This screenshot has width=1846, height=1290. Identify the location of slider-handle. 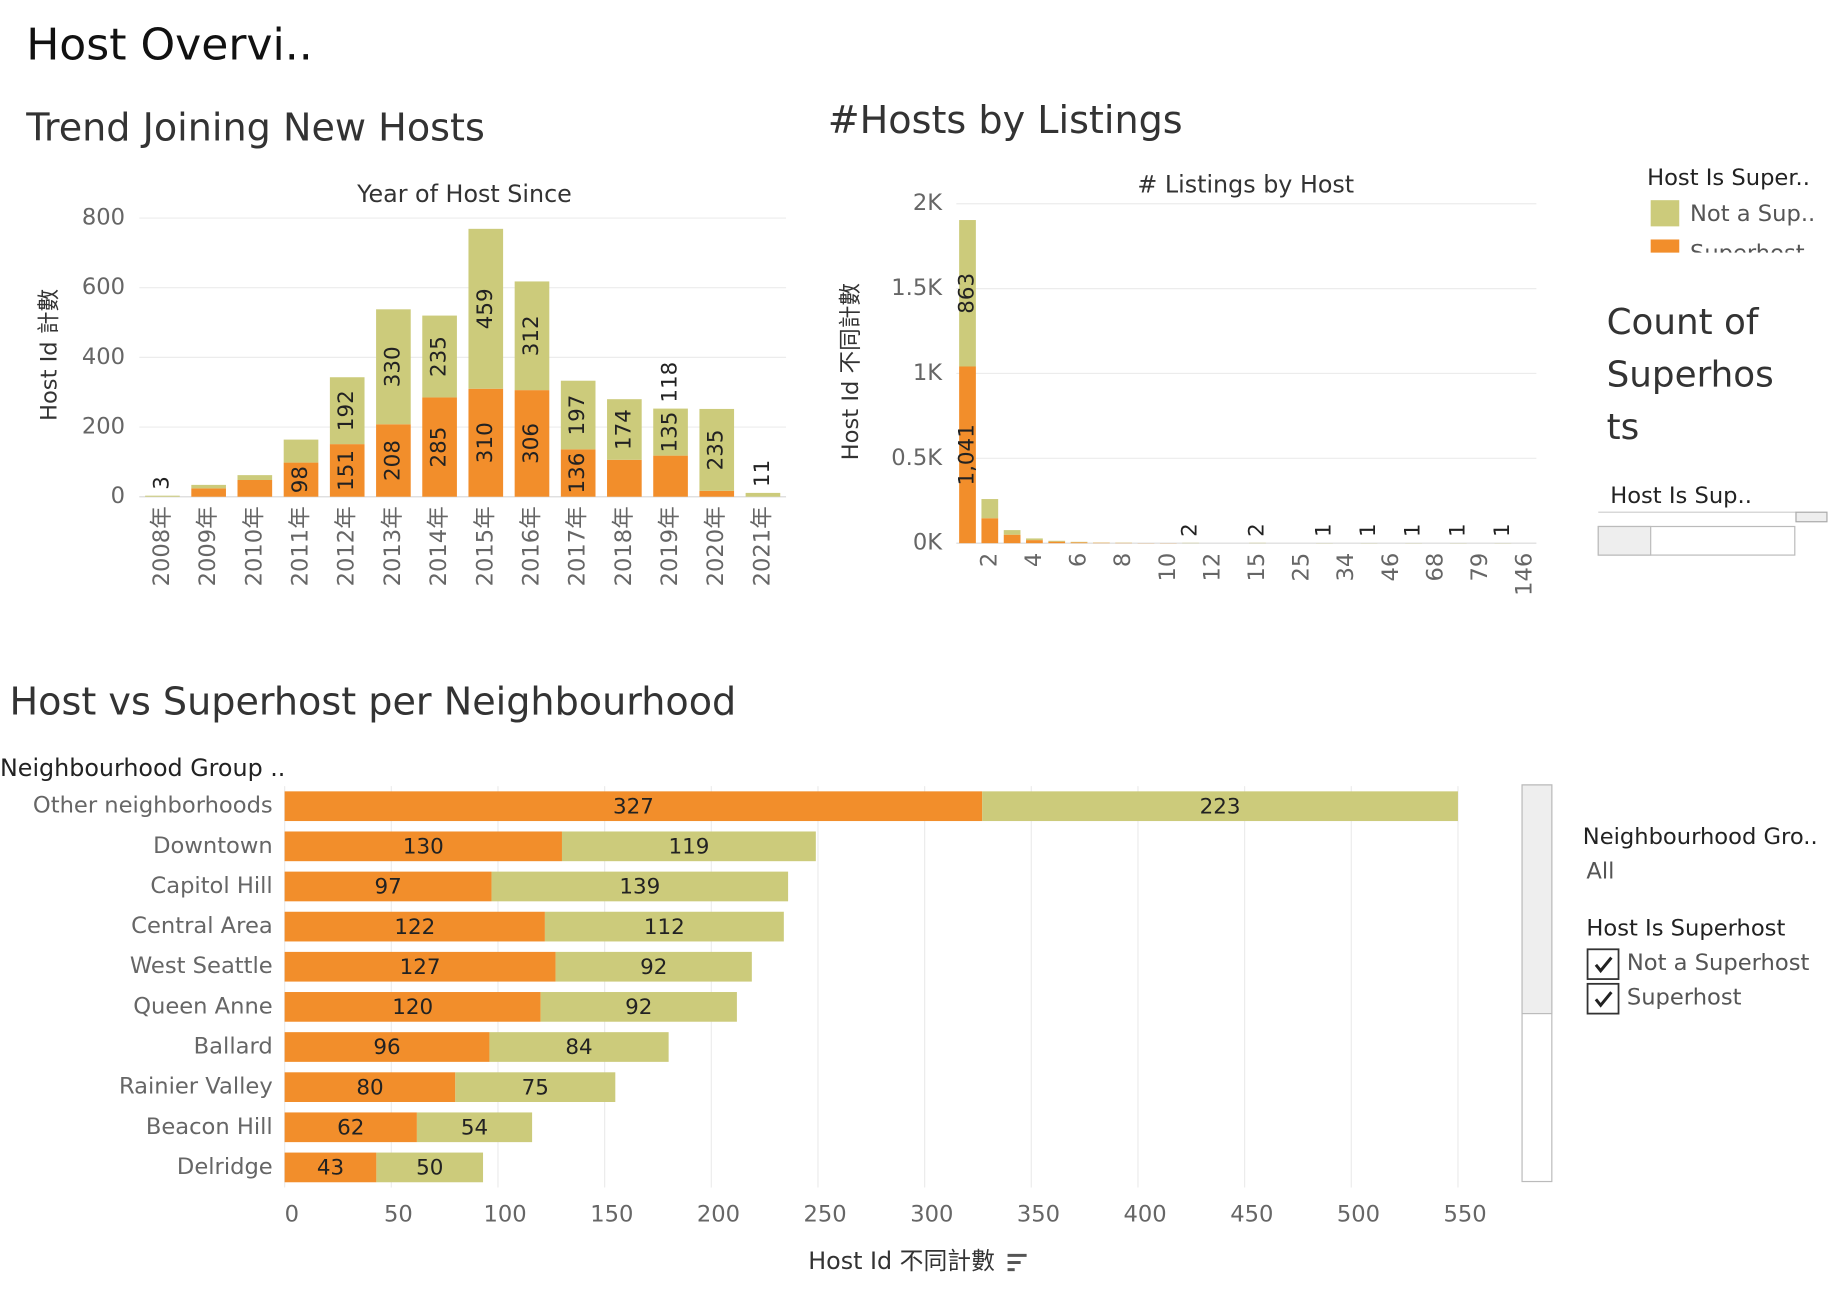
(1811, 517).